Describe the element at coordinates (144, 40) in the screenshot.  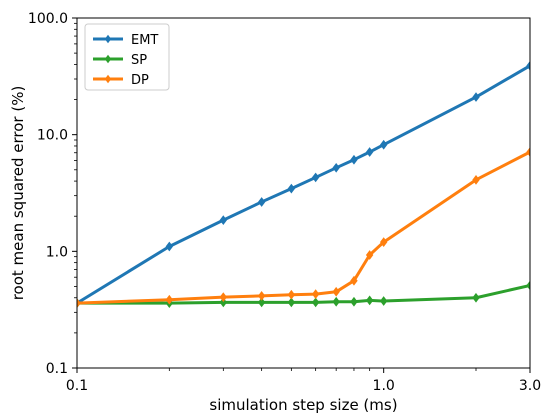
I see `legend-label-emt: EMT` at that location.